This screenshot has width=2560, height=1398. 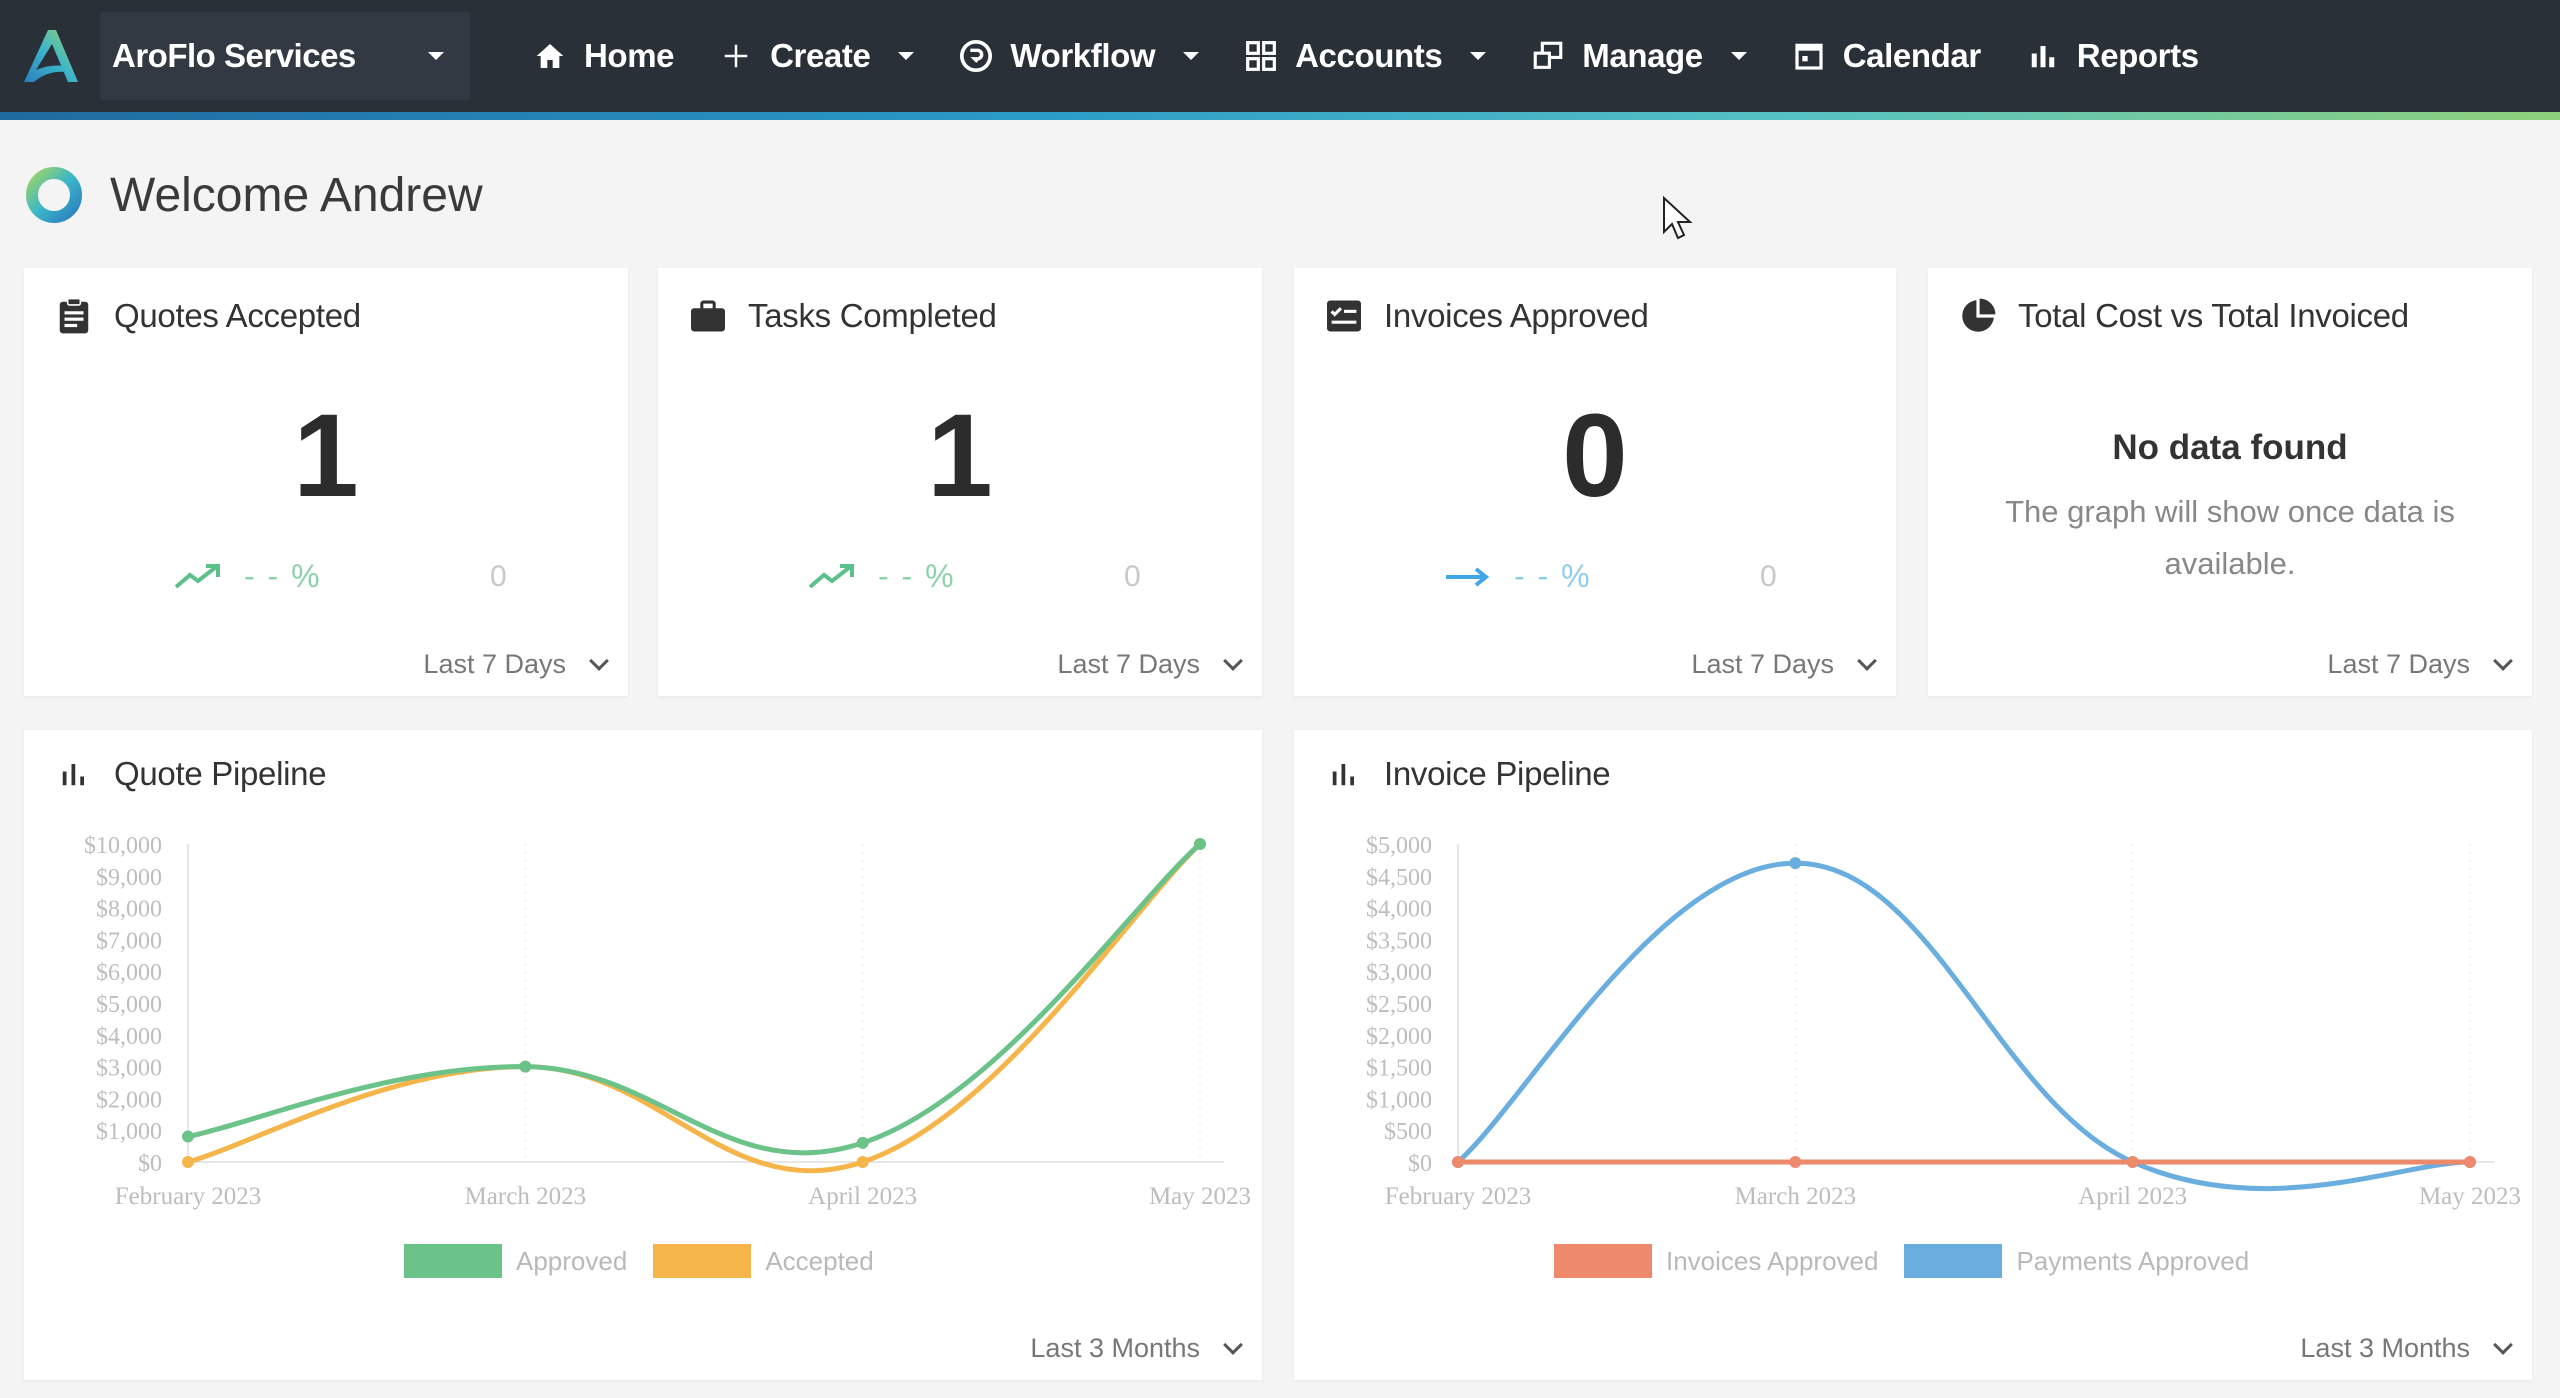 What do you see at coordinates (702, 1261) in the screenshot?
I see `legend-swatch` at bounding box center [702, 1261].